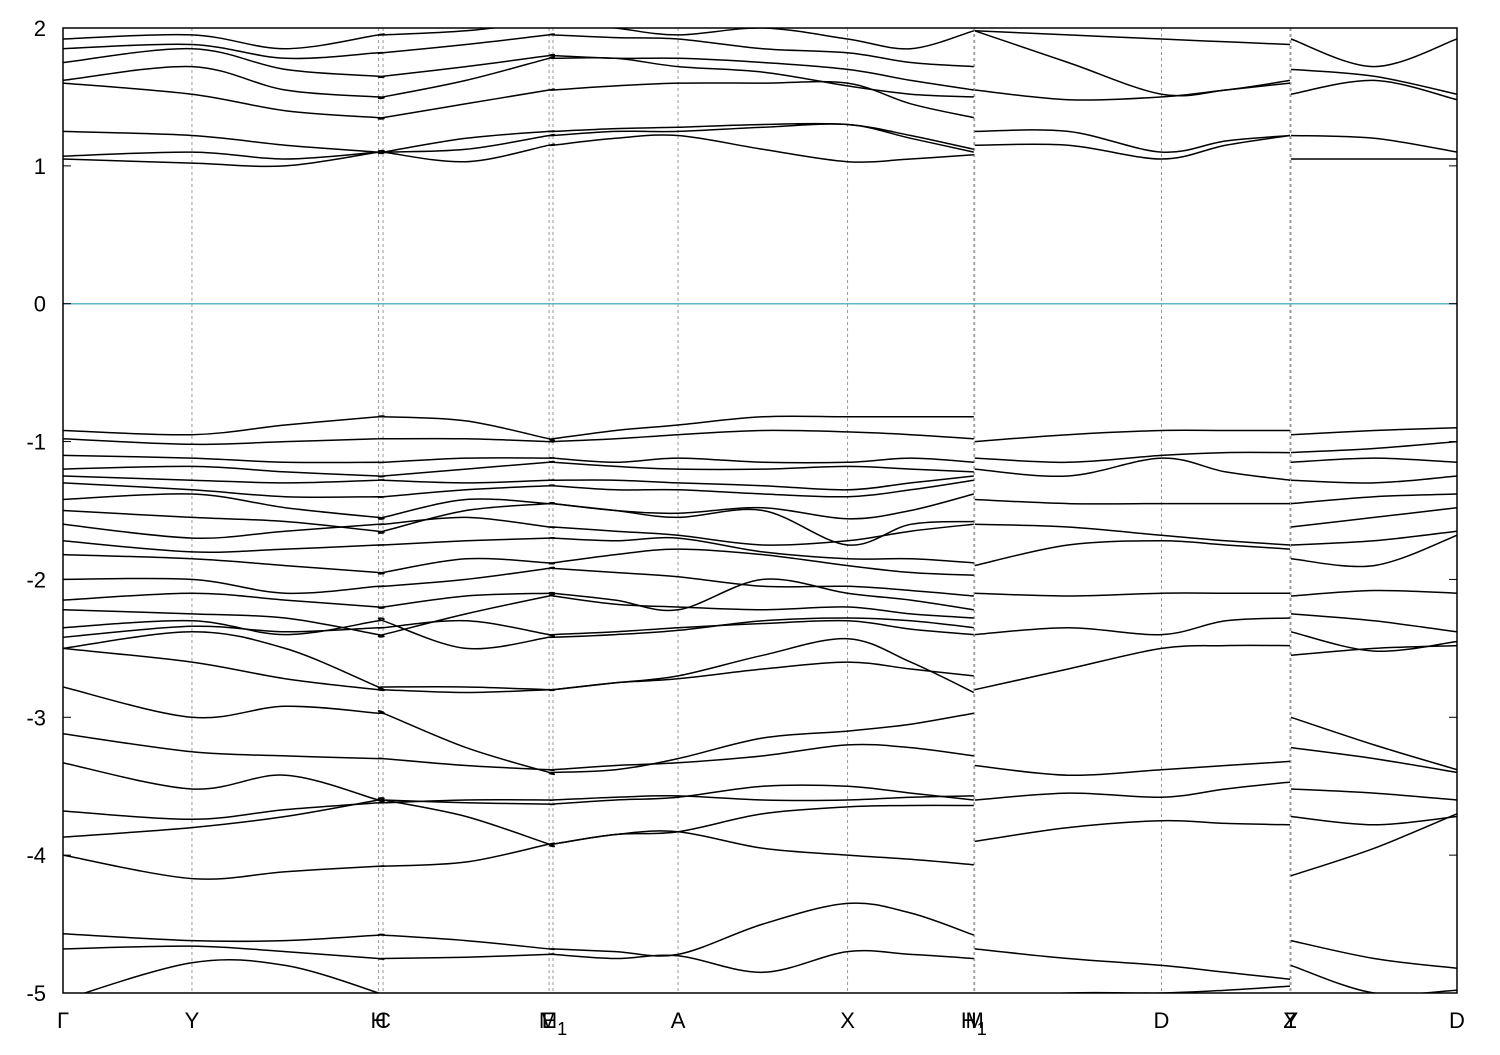 The height and width of the screenshot is (1055, 1500). What do you see at coordinates (36, 442) in the screenshot?
I see `y-tick-label: -1` at bounding box center [36, 442].